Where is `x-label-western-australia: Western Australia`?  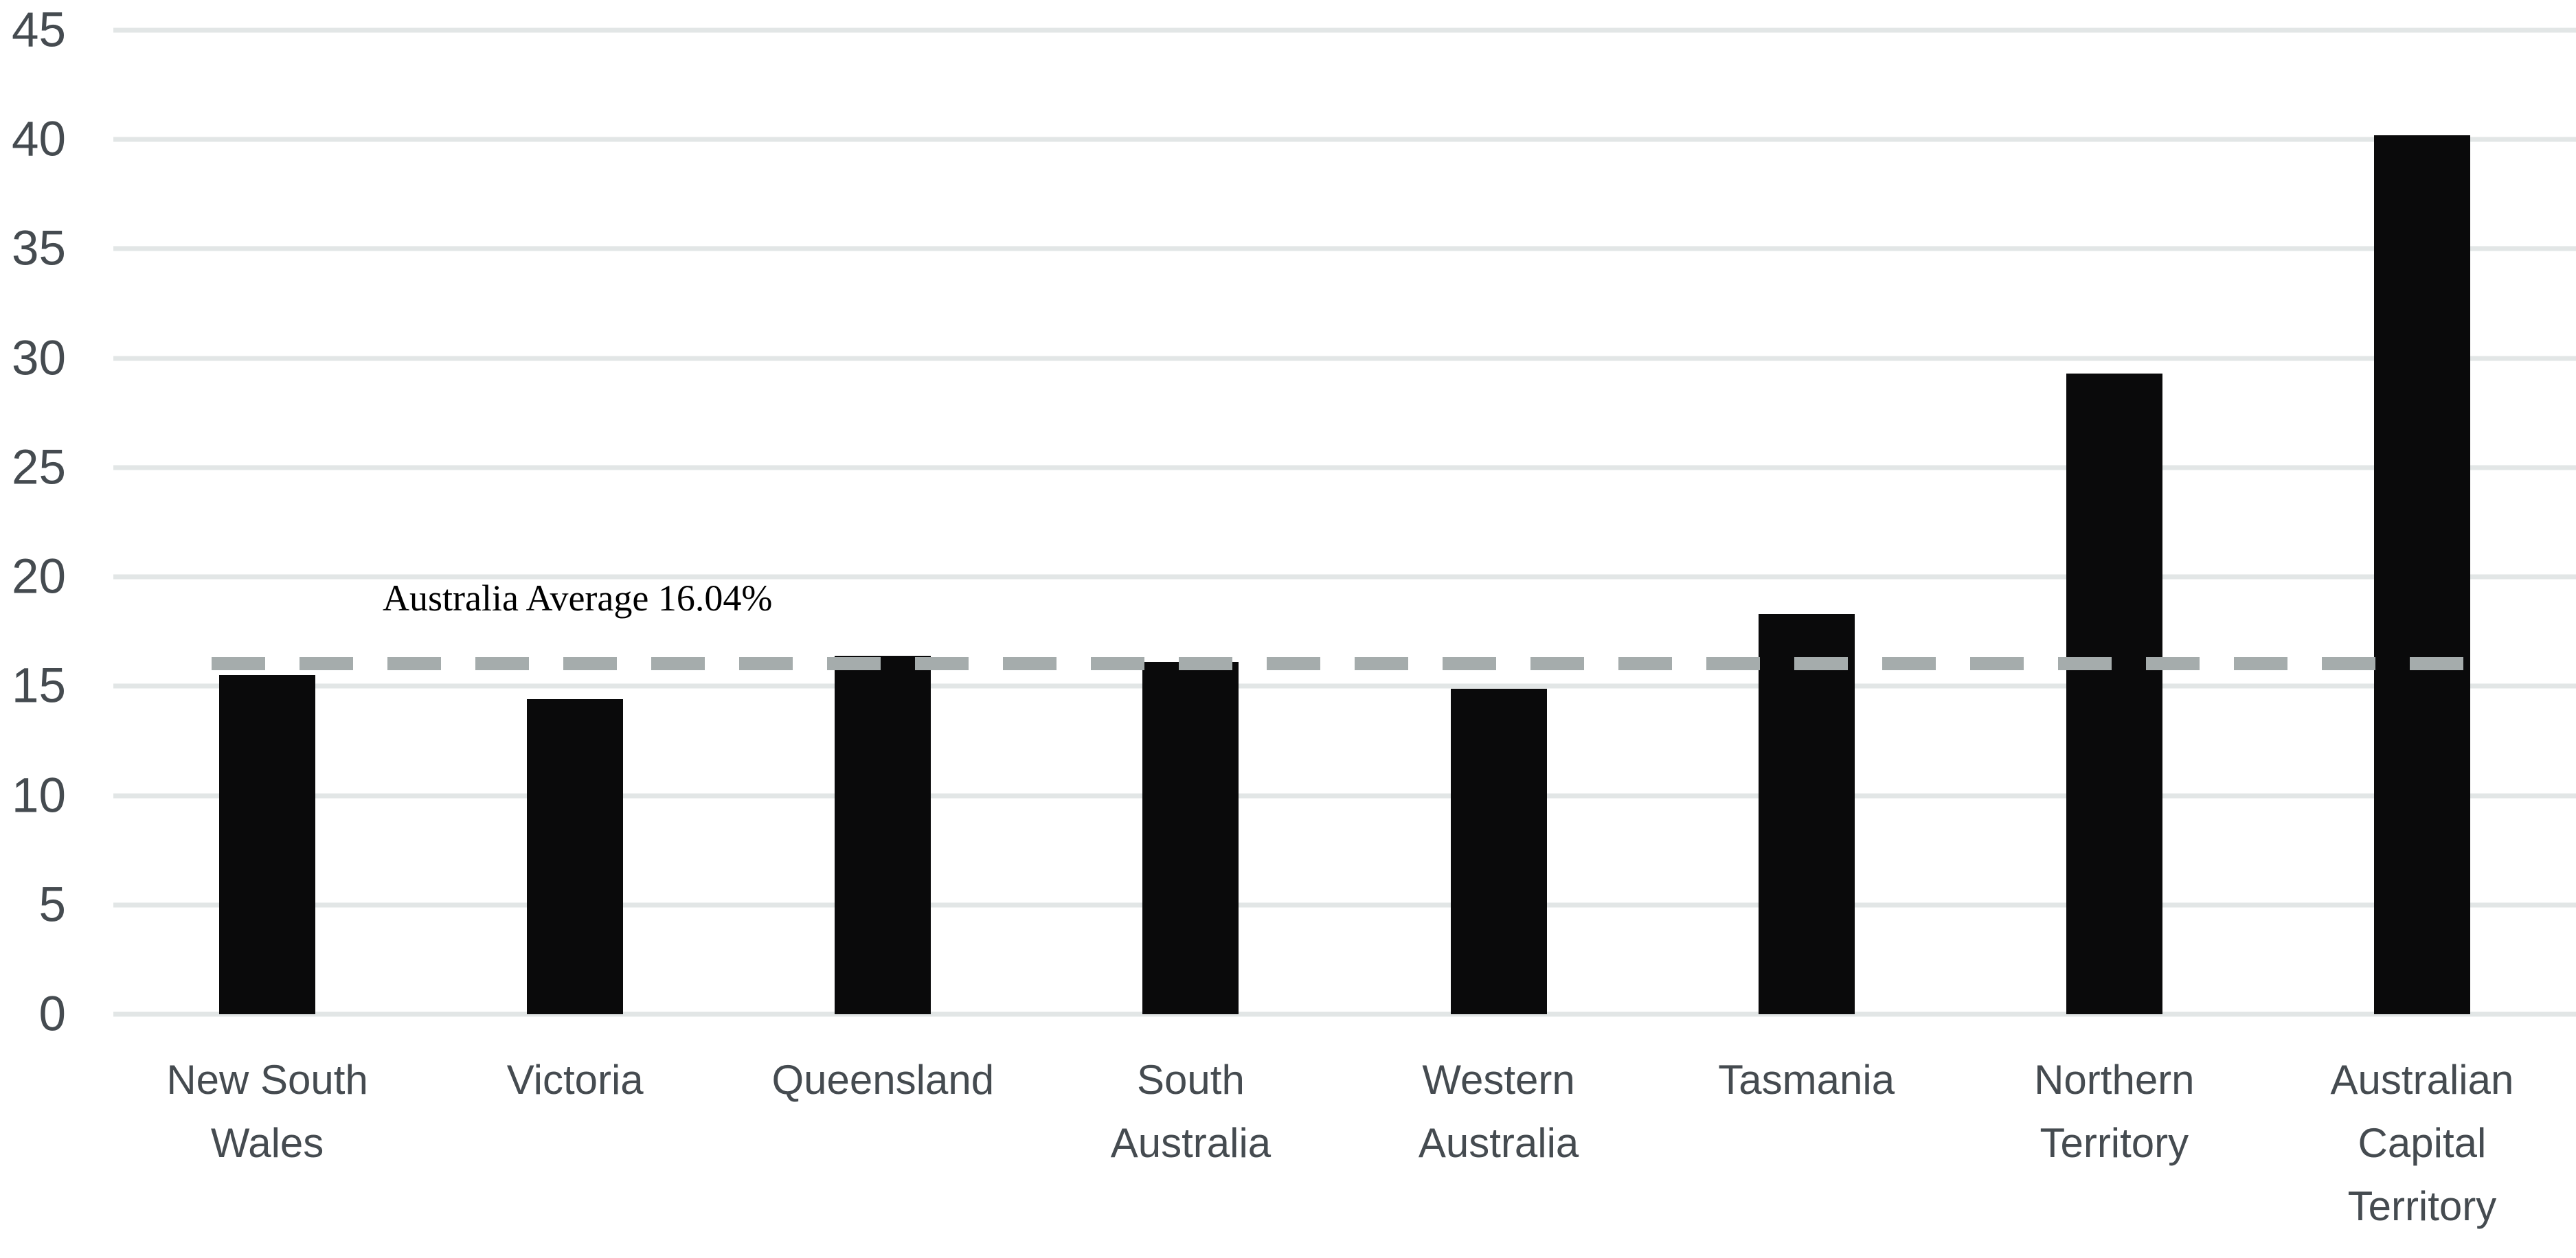 x-label-western-australia: Western Australia is located at coordinates (1498, 1111).